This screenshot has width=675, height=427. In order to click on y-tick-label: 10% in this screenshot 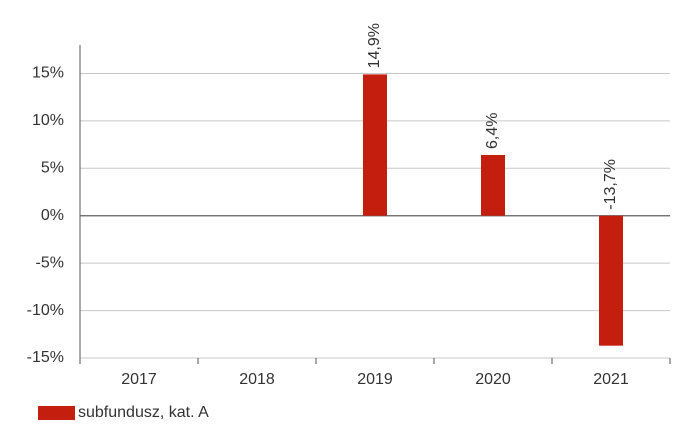, I will do `click(48, 120)`.